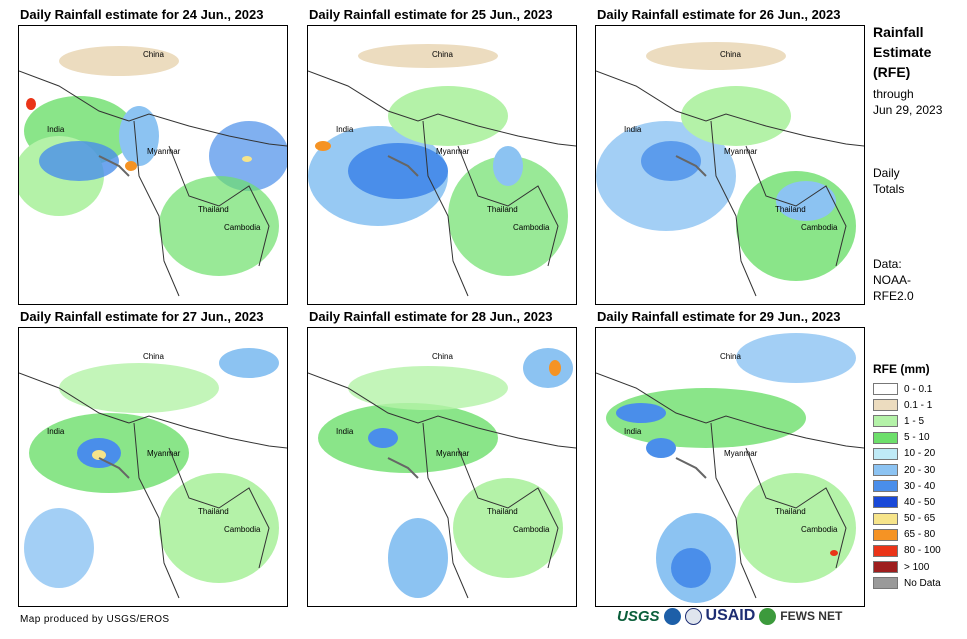 The image size is (967, 639). What do you see at coordinates (901, 369) in the screenshot?
I see `legend-title: RFE (mm)` at bounding box center [901, 369].